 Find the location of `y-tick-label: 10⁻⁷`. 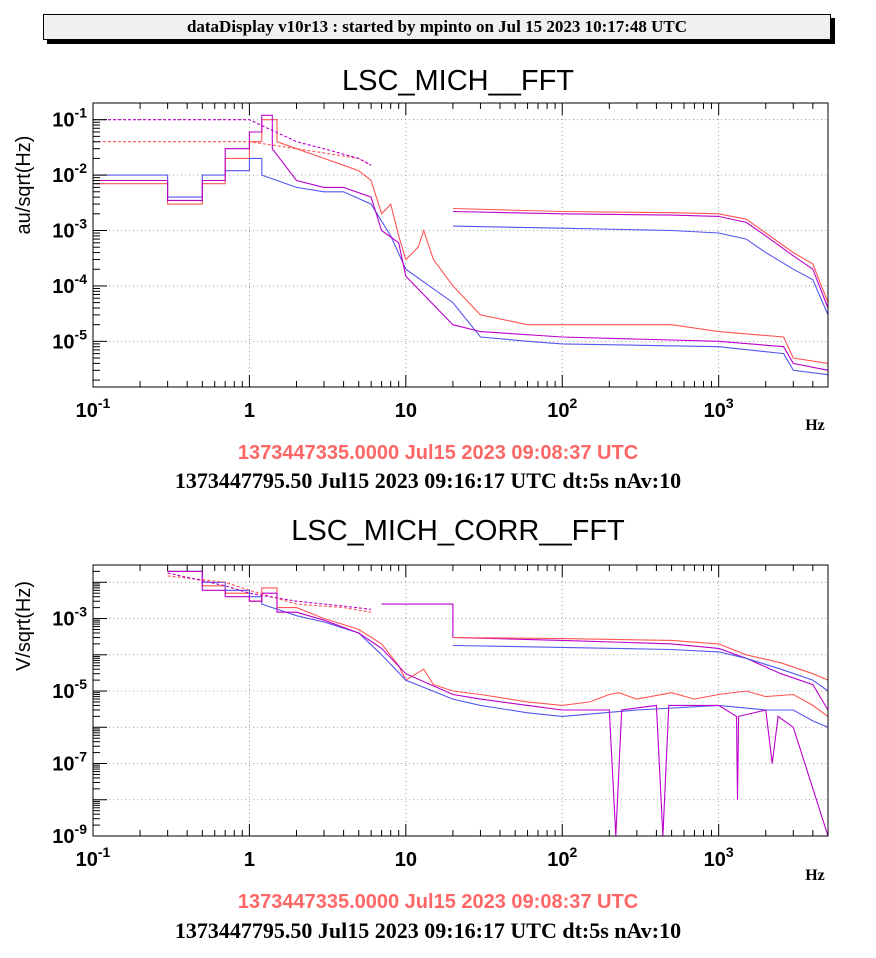

y-tick-label: 10⁻⁷ is located at coordinates (69, 762).